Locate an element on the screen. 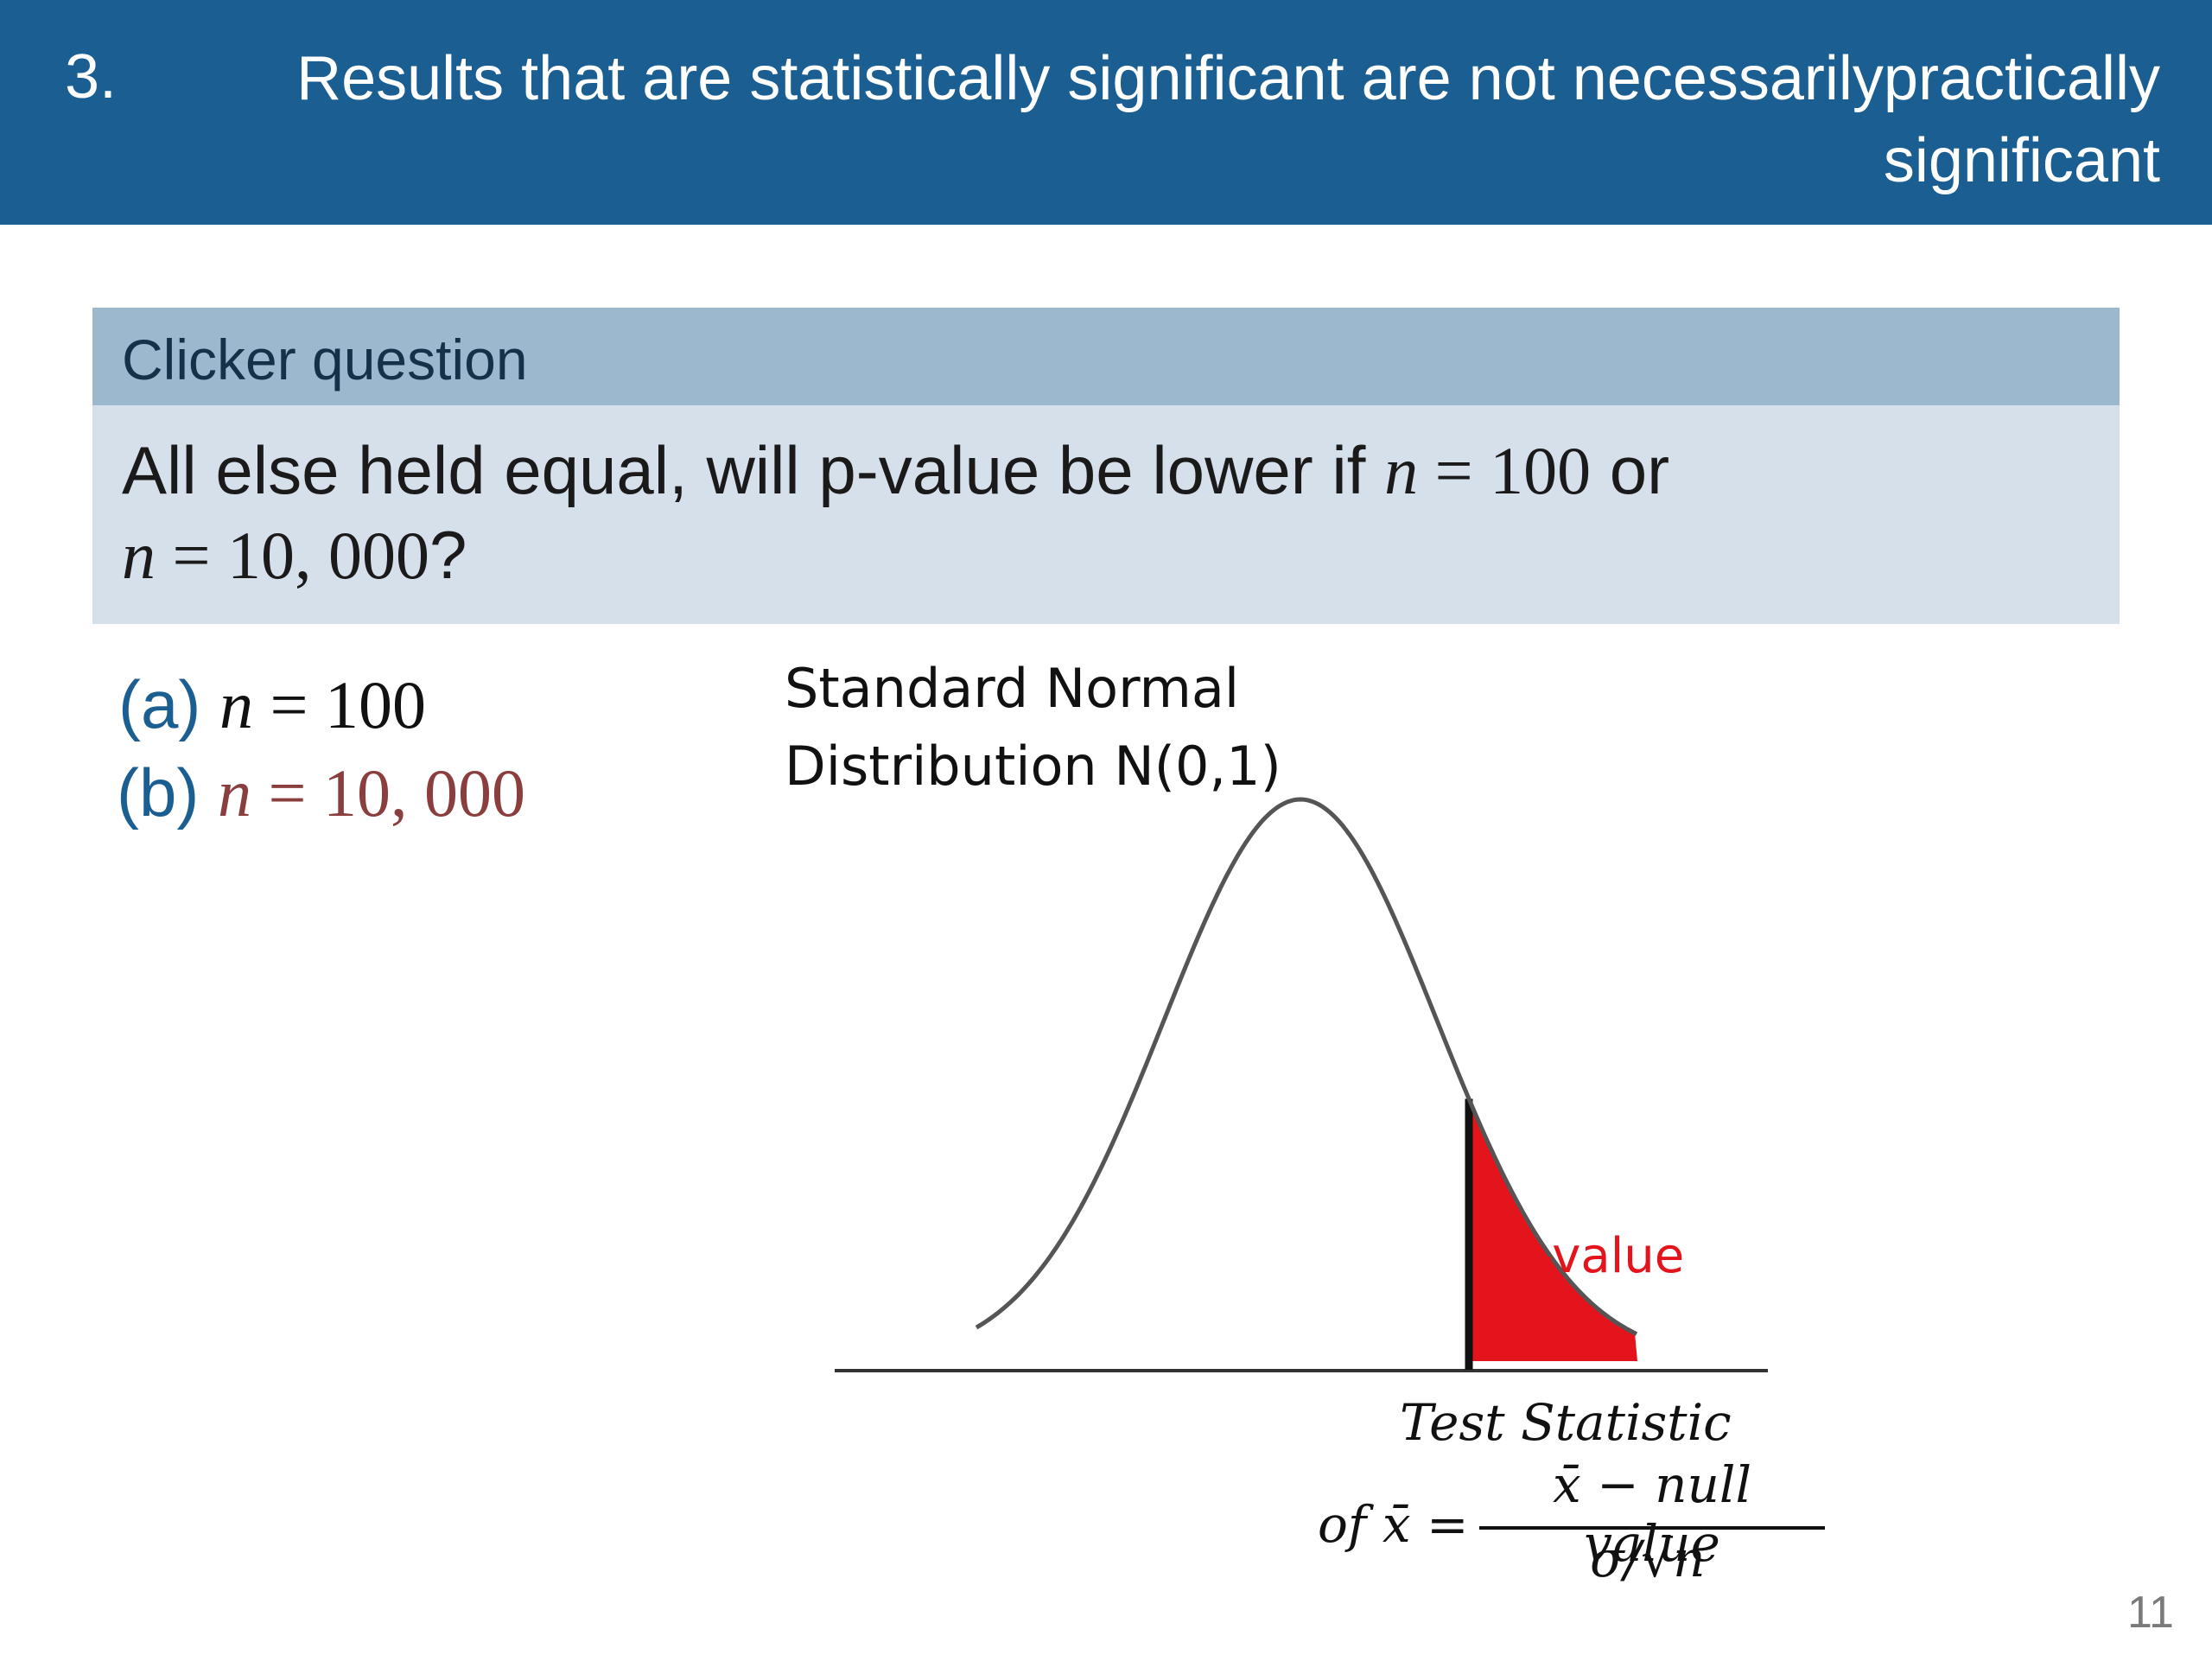 The width and height of the screenshot is (2212, 1661). slide-title-line2: significant is located at coordinates (2021, 160).